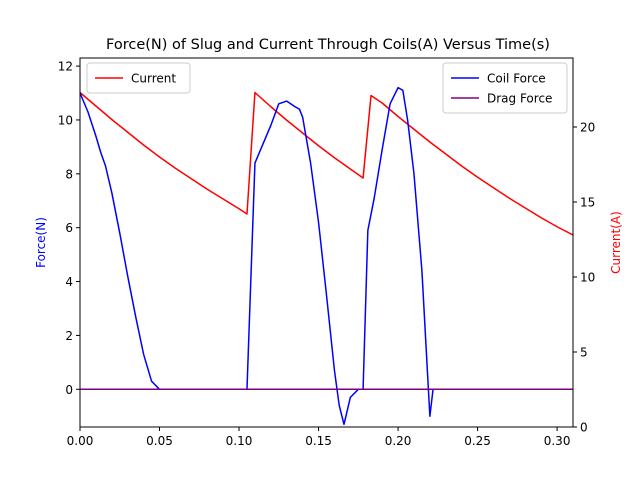 Image resolution: width=640 pixels, height=480 pixels. Describe the element at coordinates (239, 441) in the screenshot. I see `x-tick-label: 0.10` at that location.